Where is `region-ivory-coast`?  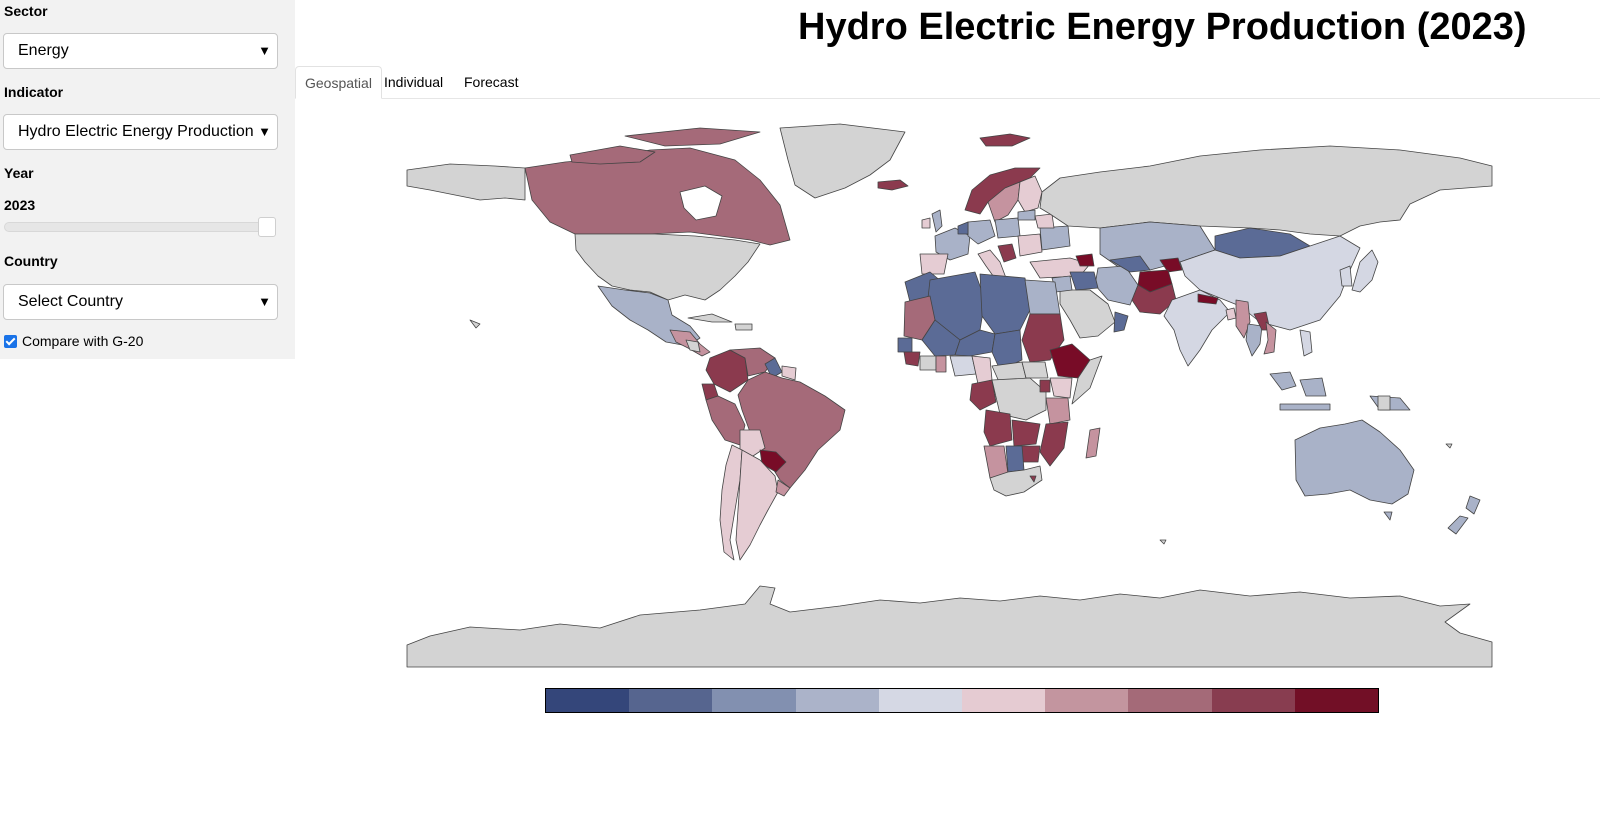
region-ivory-coast is located at coordinates (928, 363).